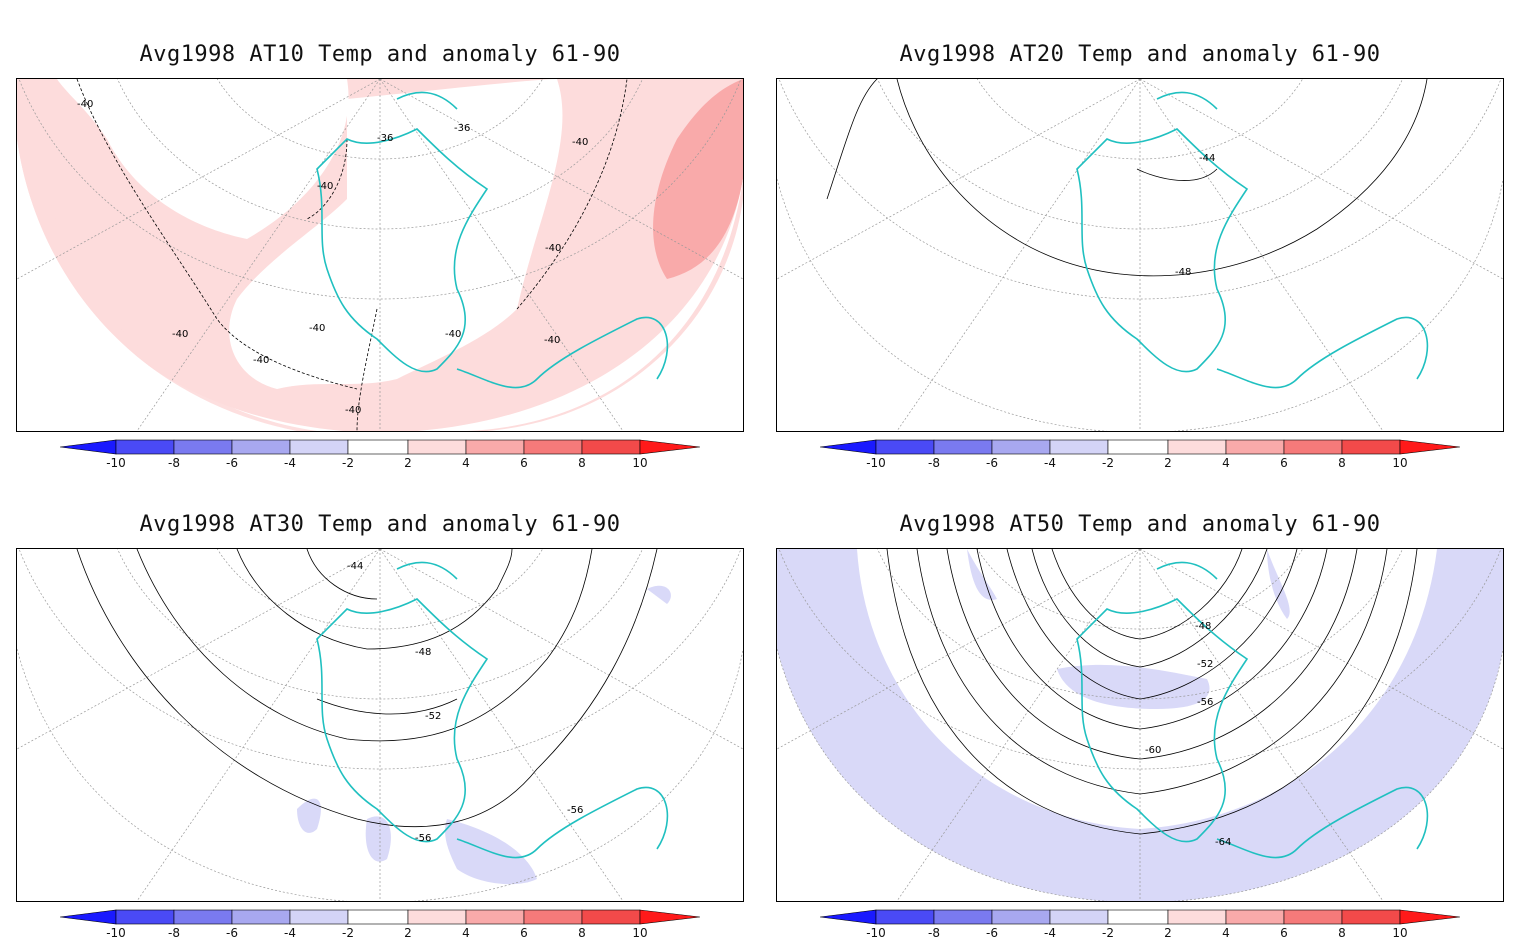 This screenshot has height=940, width=1520. I want to click on panel-title: Avg1998 AT50 Temp and anomaly 61-90, so click(1140, 524).